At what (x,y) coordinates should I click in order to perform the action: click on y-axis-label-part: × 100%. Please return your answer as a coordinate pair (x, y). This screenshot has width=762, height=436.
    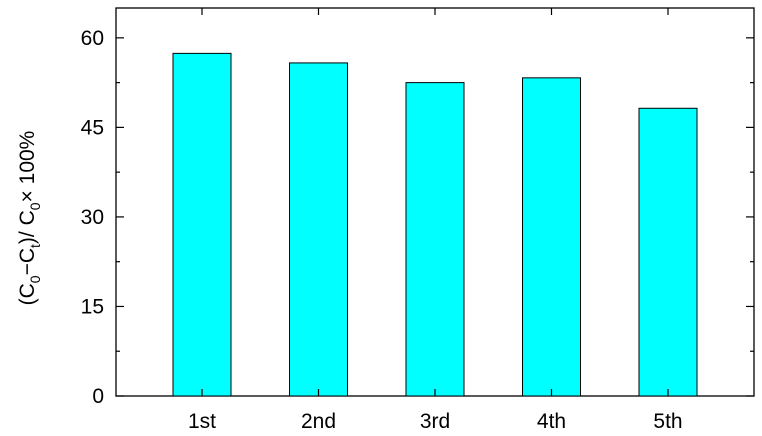
    Looking at the image, I should click on (27, 167).